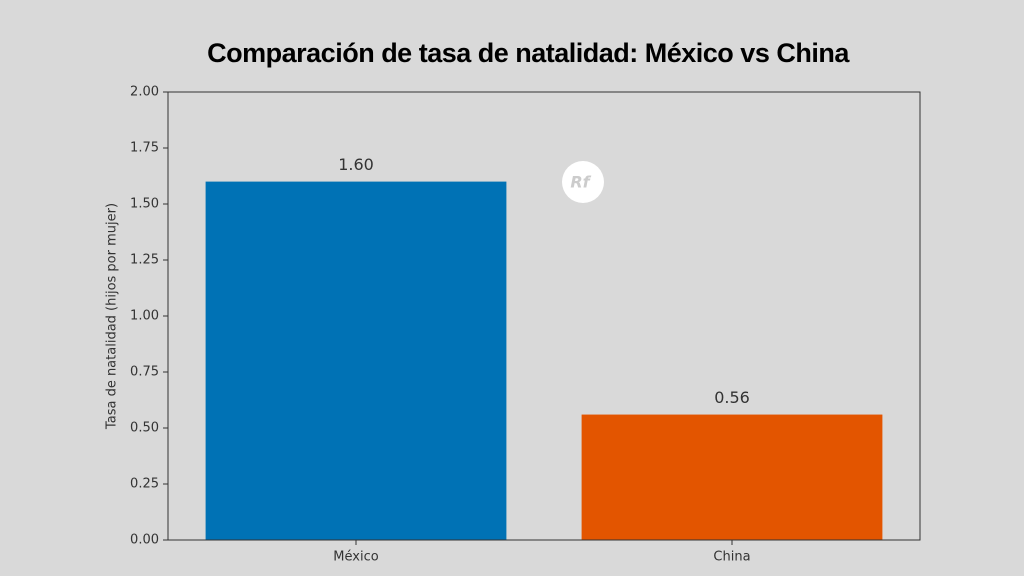  What do you see at coordinates (144, 148) in the screenshot?
I see `y-tick-label: 1.75` at bounding box center [144, 148].